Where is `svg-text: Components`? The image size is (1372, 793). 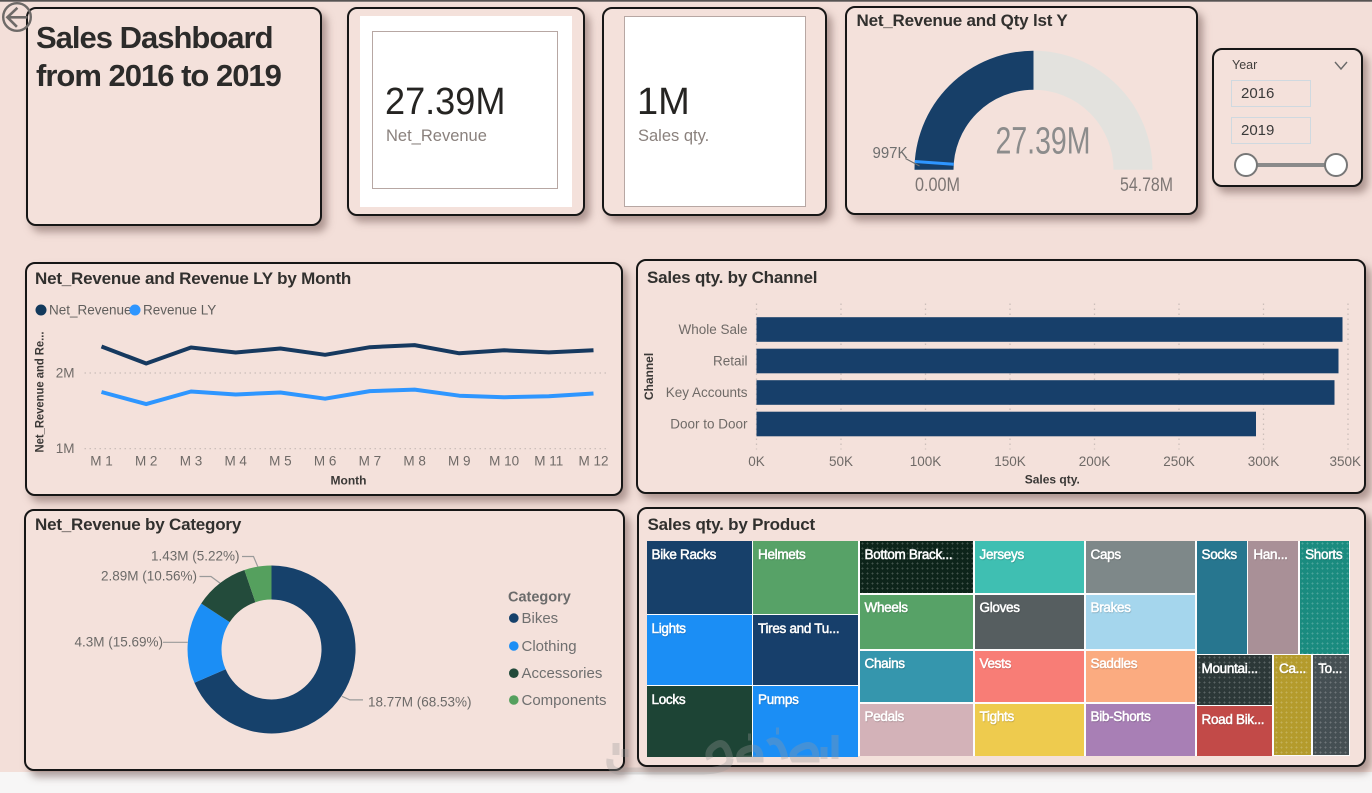 svg-text: Components is located at coordinates (564, 700).